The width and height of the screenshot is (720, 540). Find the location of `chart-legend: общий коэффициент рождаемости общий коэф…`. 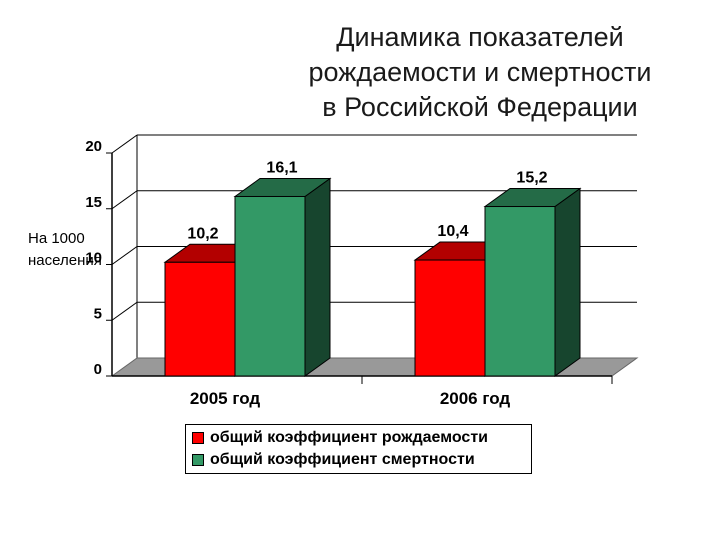

chart-legend: общий коэффициент рождаемости общий коэф… is located at coordinates (358, 449).